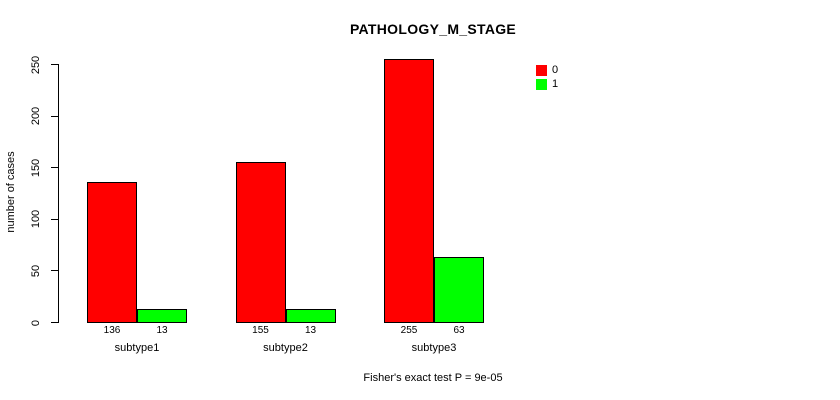  Describe the element at coordinates (260, 330) in the screenshot. I see `bar-value-label: 155` at that location.